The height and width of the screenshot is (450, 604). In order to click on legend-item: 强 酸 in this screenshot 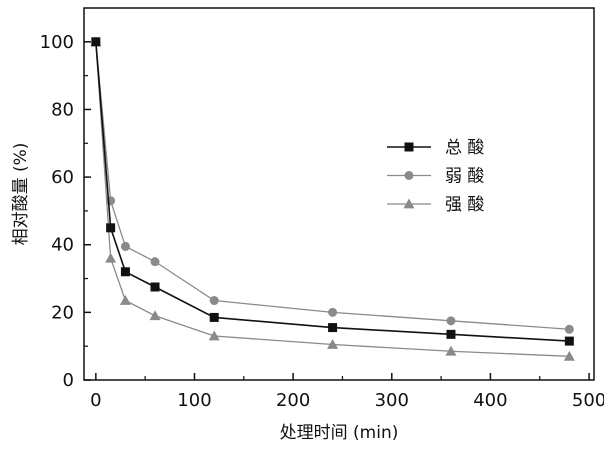, I will do `click(435, 205)`.